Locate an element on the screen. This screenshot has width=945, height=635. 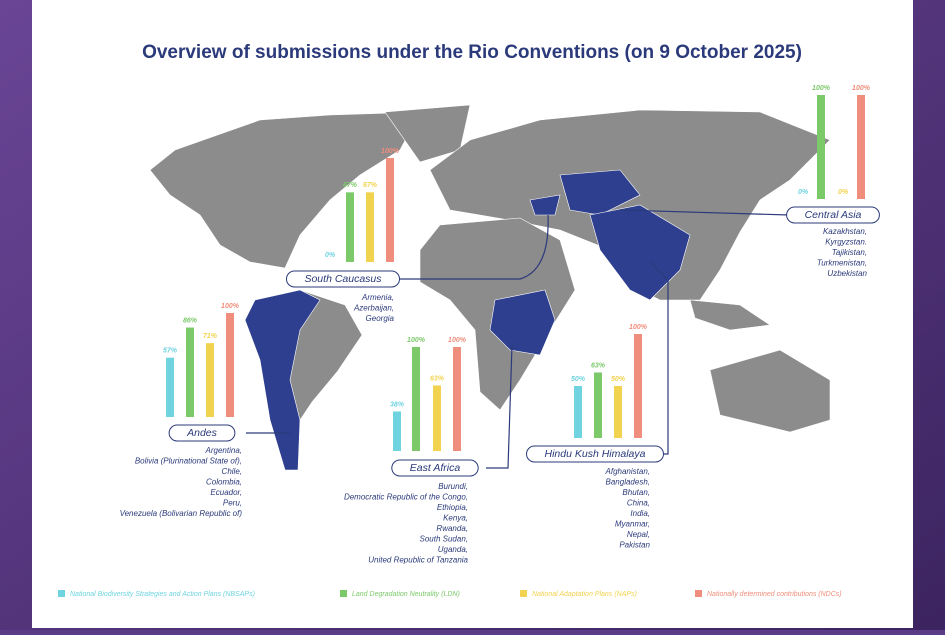
country: Georgia is located at coordinates (380, 318).